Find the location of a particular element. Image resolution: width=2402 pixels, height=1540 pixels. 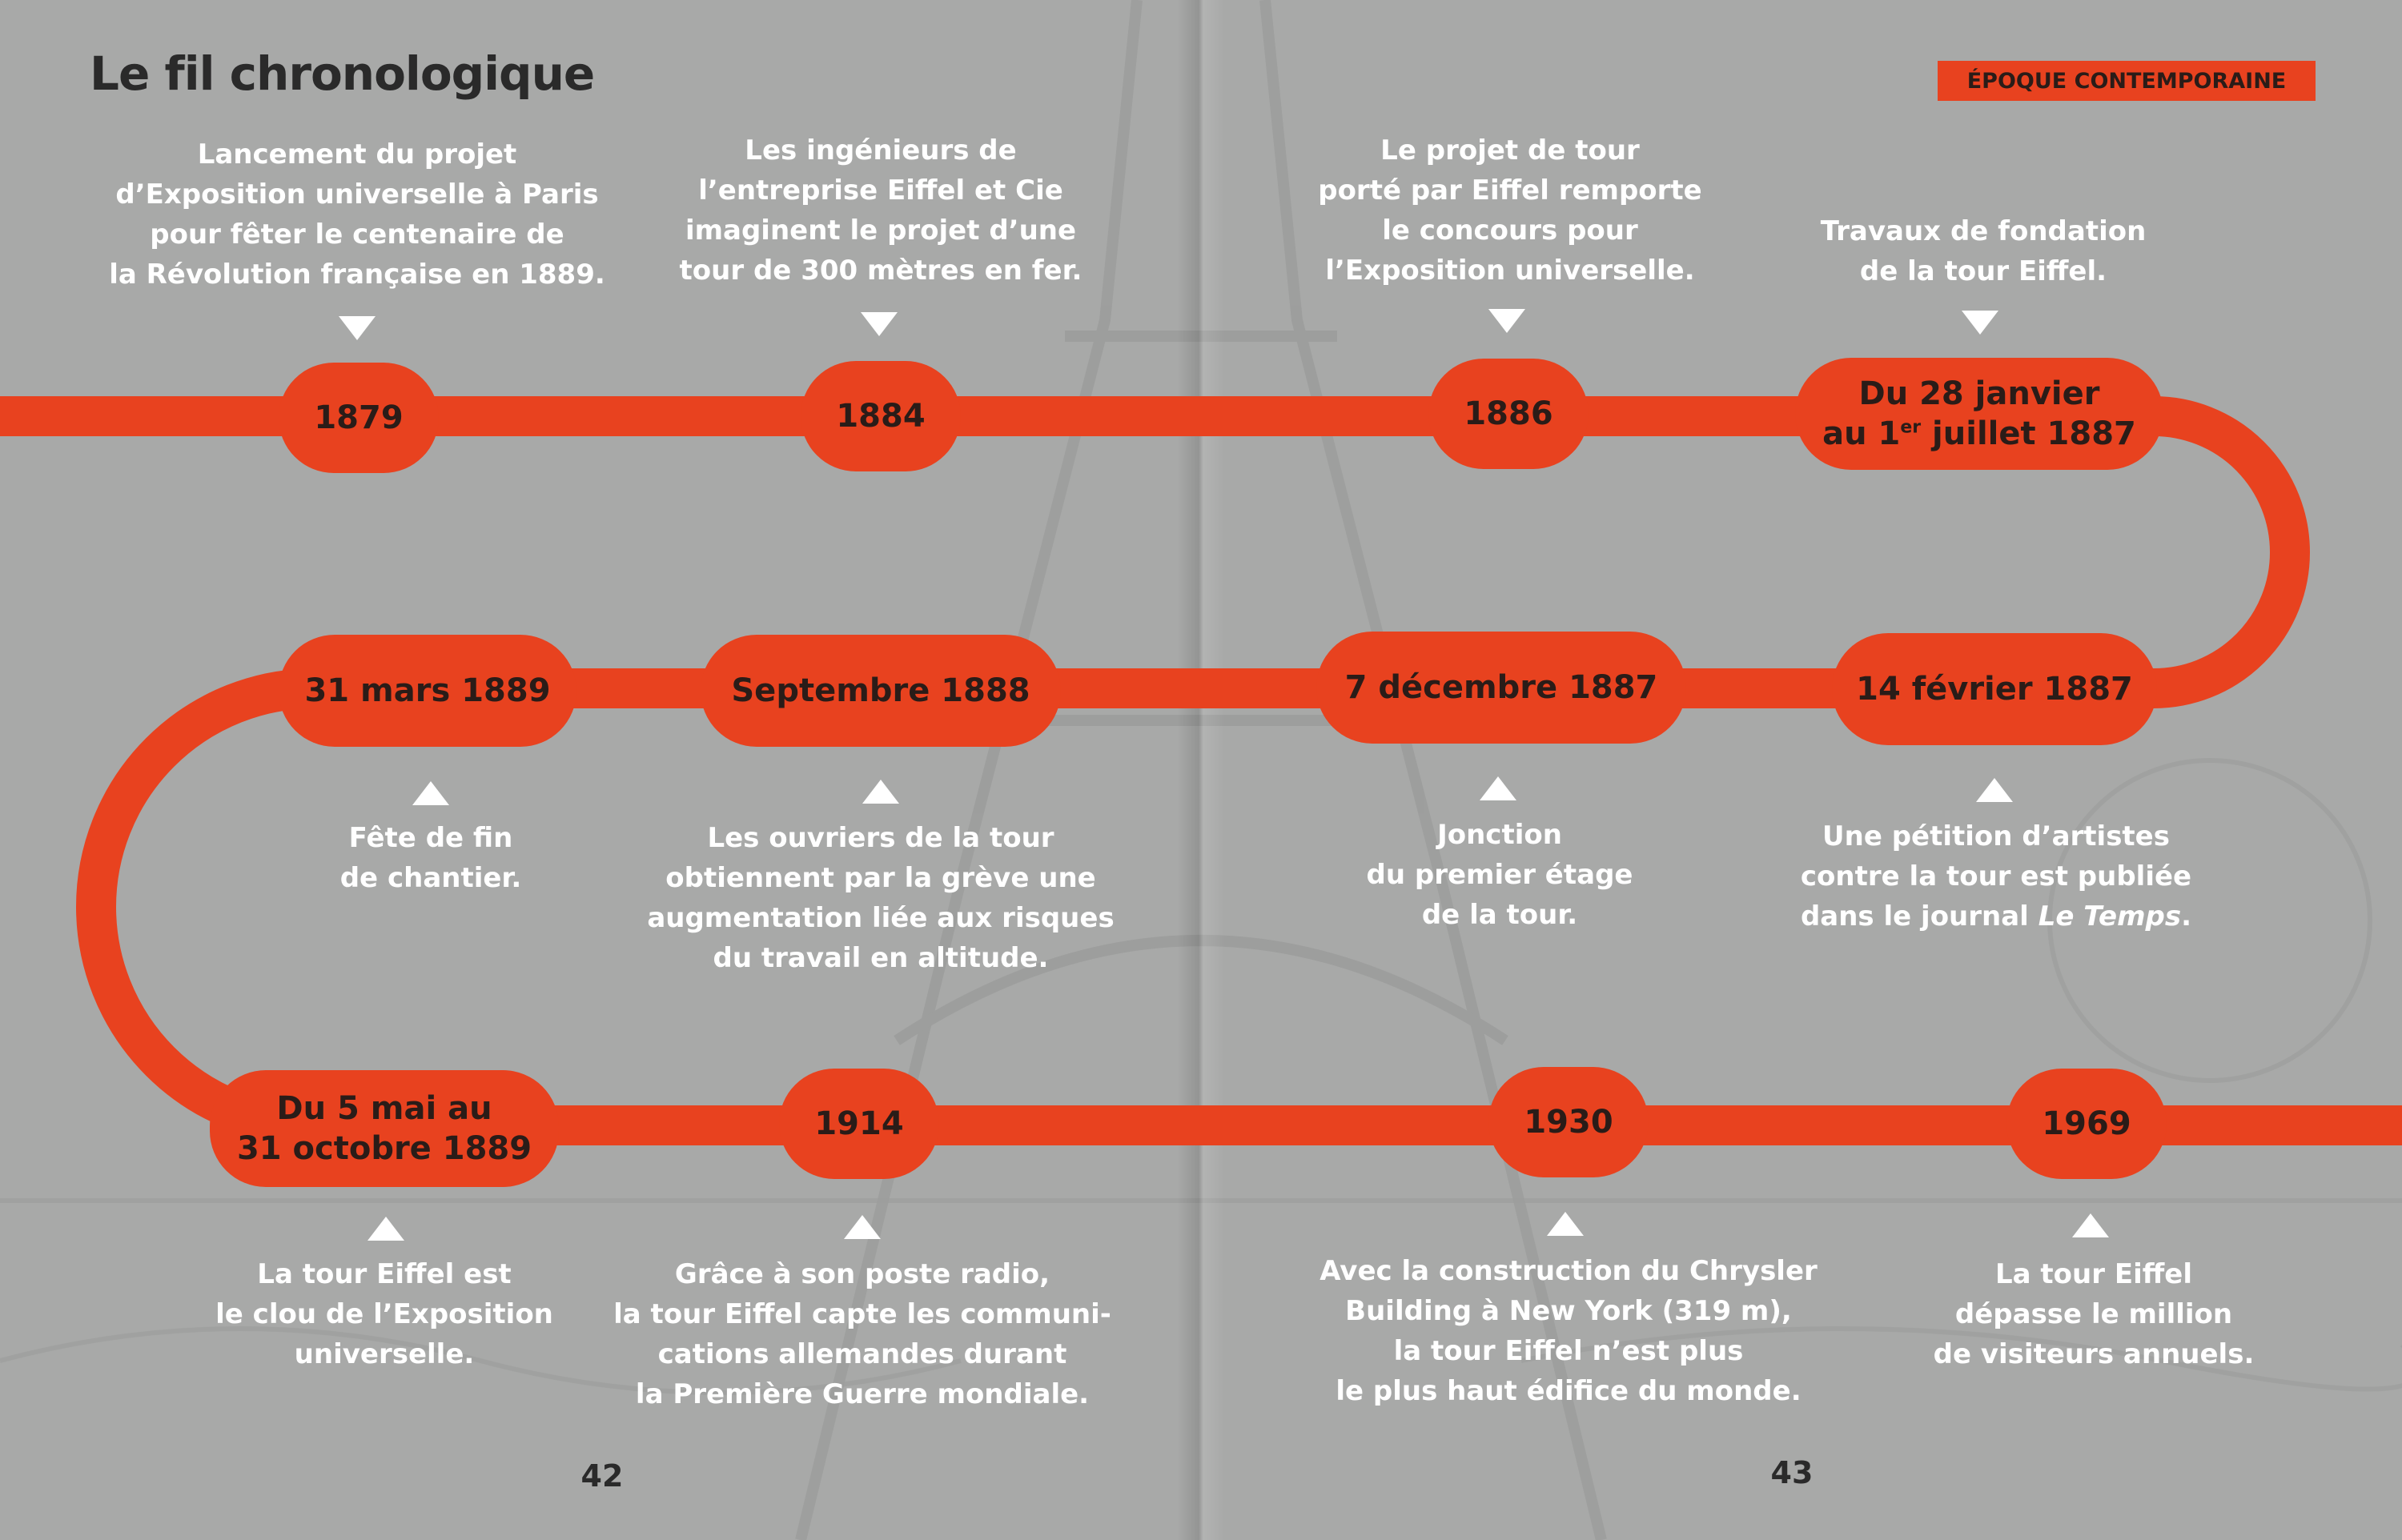

date-text: juillet 1887 is located at coordinates (2028, 434).